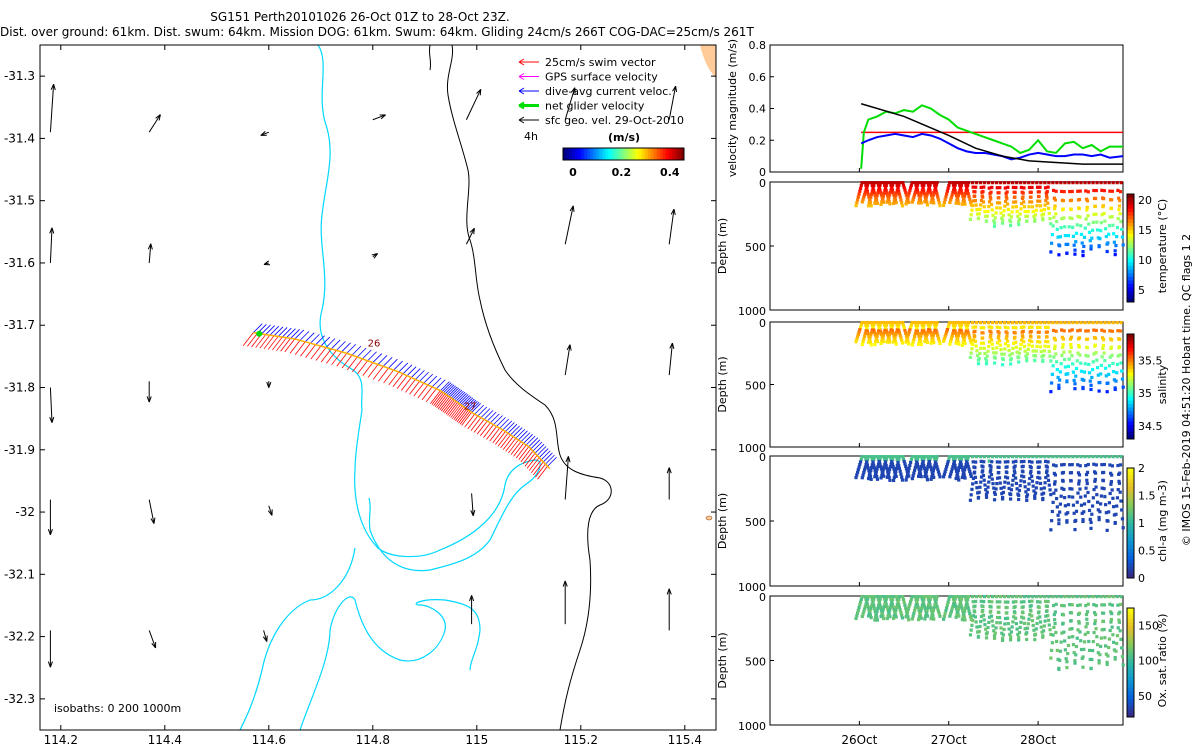  What do you see at coordinates (732, 108) in the screenshot?
I see `velocity-ylabel: velocity magnitude (m/s)` at bounding box center [732, 108].